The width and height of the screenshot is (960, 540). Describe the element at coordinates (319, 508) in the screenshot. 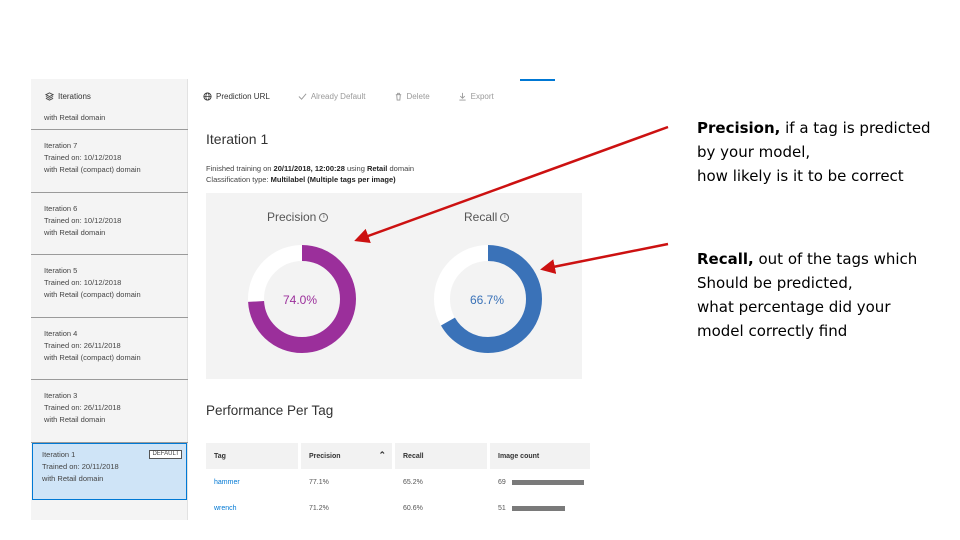

I see `tag-precision: 71.2%` at that location.